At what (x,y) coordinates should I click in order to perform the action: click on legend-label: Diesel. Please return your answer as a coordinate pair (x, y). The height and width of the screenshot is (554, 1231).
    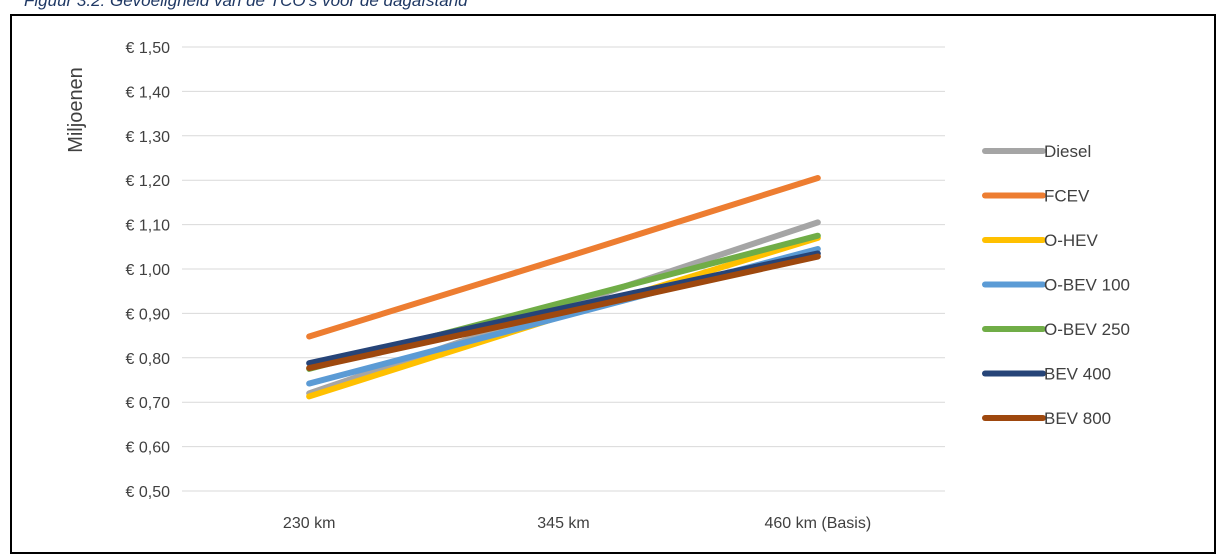
    Looking at the image, I should click on (1067, 151).